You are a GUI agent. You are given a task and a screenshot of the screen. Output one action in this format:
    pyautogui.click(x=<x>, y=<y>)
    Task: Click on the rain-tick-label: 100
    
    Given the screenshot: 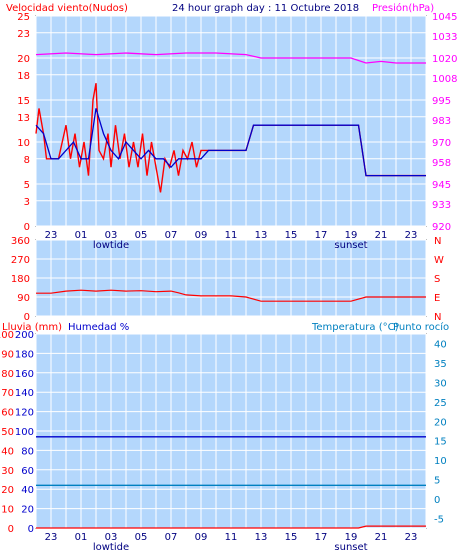 What is the action you would take?
    pyautogui.click(x=7, y=335)
    